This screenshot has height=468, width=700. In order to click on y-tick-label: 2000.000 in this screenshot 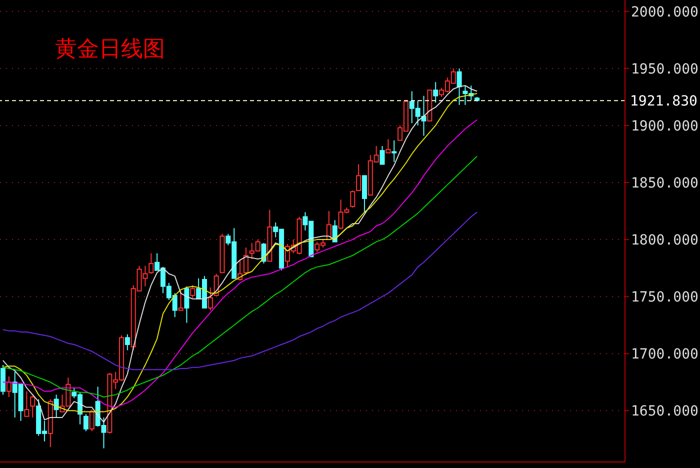, I will do `click(664, 12)`.